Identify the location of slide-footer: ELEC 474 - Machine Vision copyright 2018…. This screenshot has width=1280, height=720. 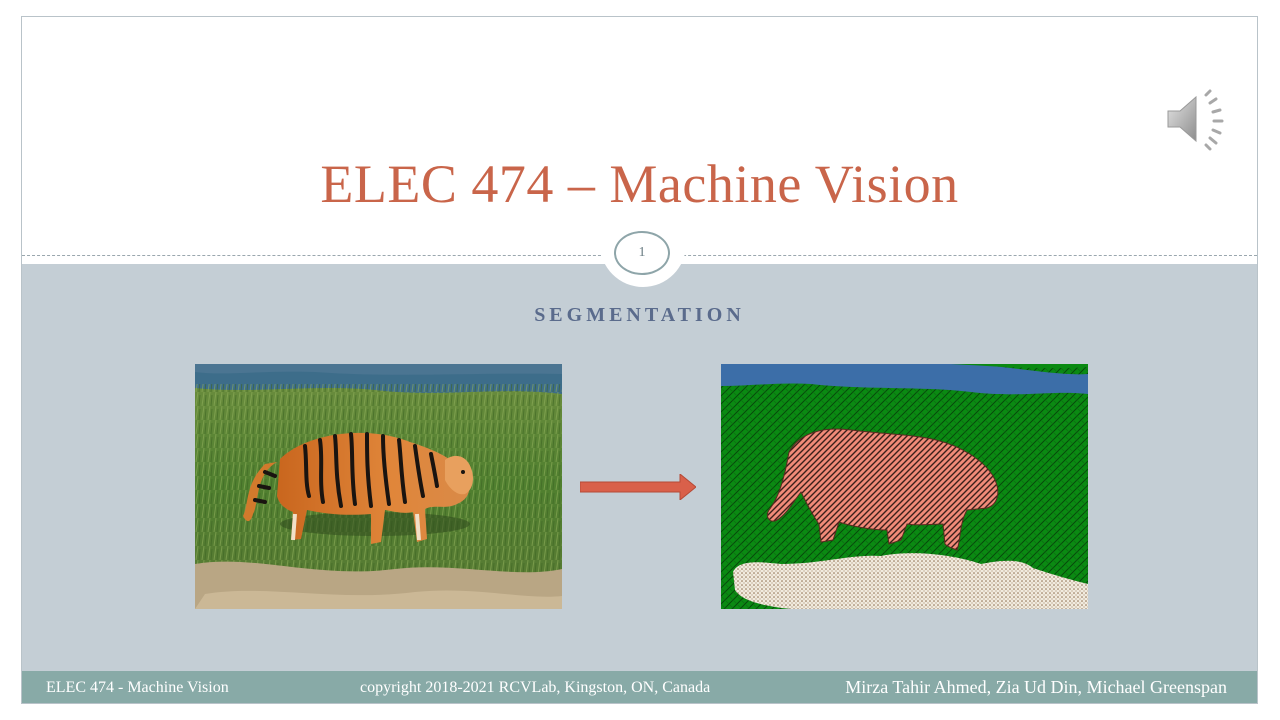
(639, 687).